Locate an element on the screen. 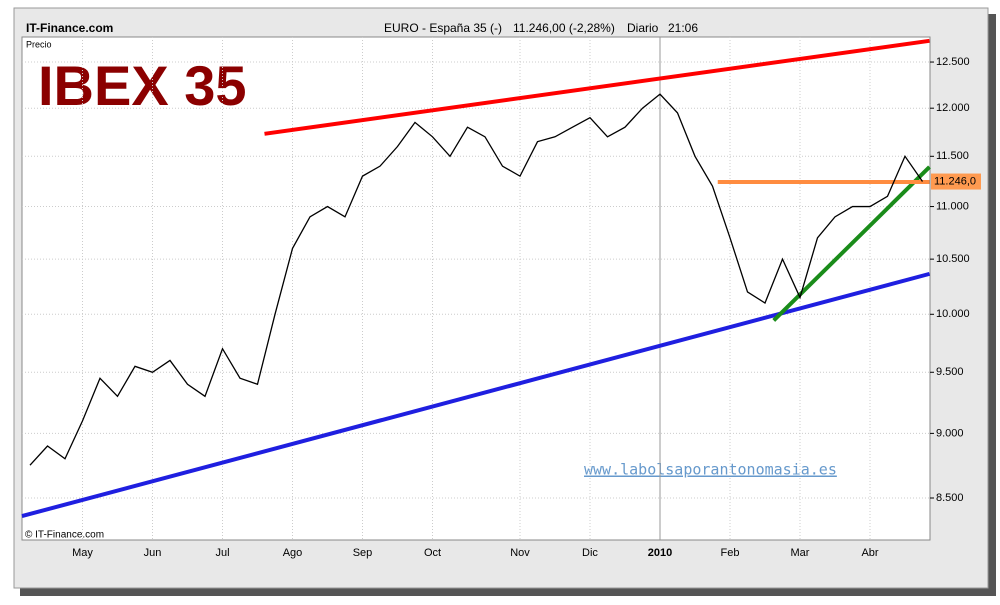 This screenshot has width=1000, height=605. y-tick-label: 12.000 is located at coordinates (953, 108).